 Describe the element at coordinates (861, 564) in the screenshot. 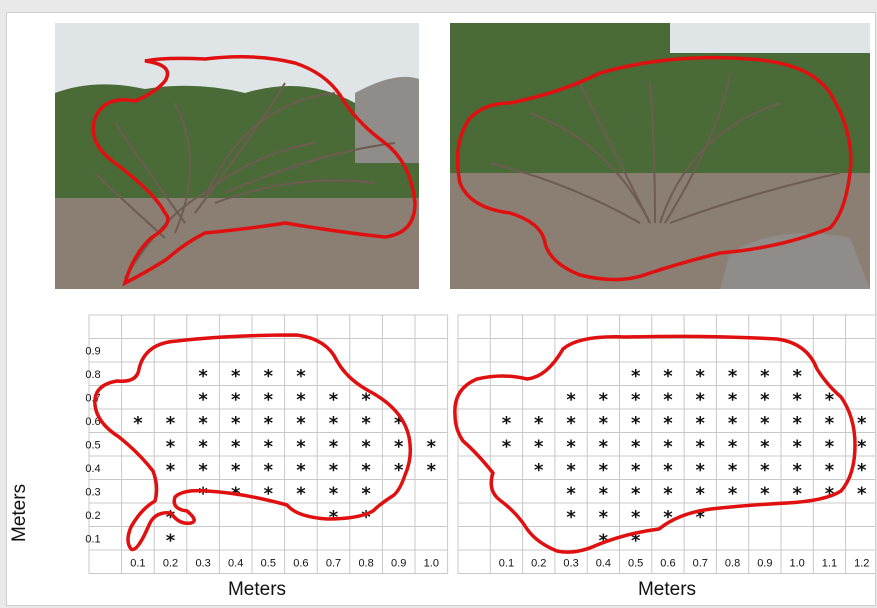

I see `x-tick-label: 1.2` at that location.